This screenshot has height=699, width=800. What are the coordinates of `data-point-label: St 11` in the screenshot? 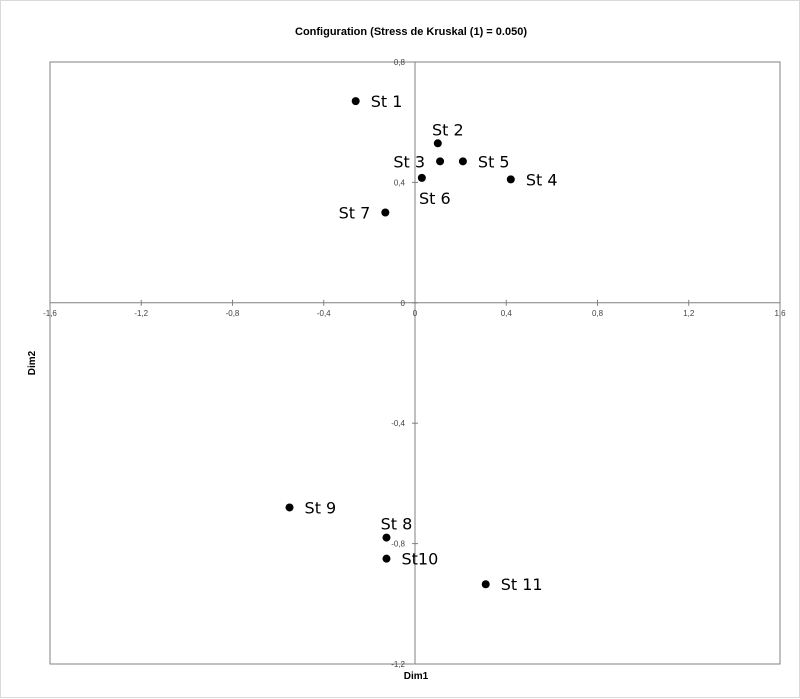 It's located at (522, 584).